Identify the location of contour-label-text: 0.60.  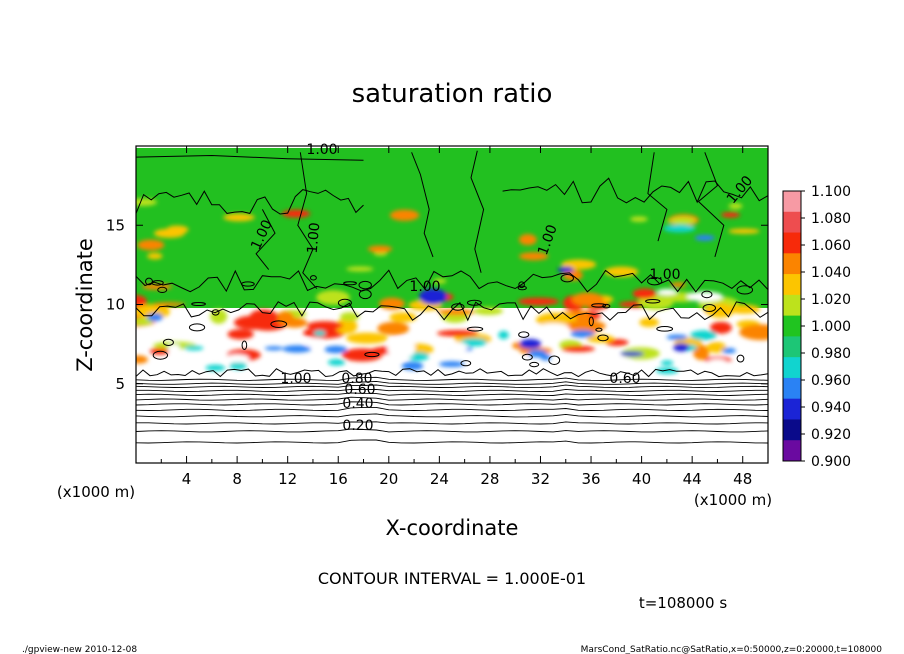
(624, 379).